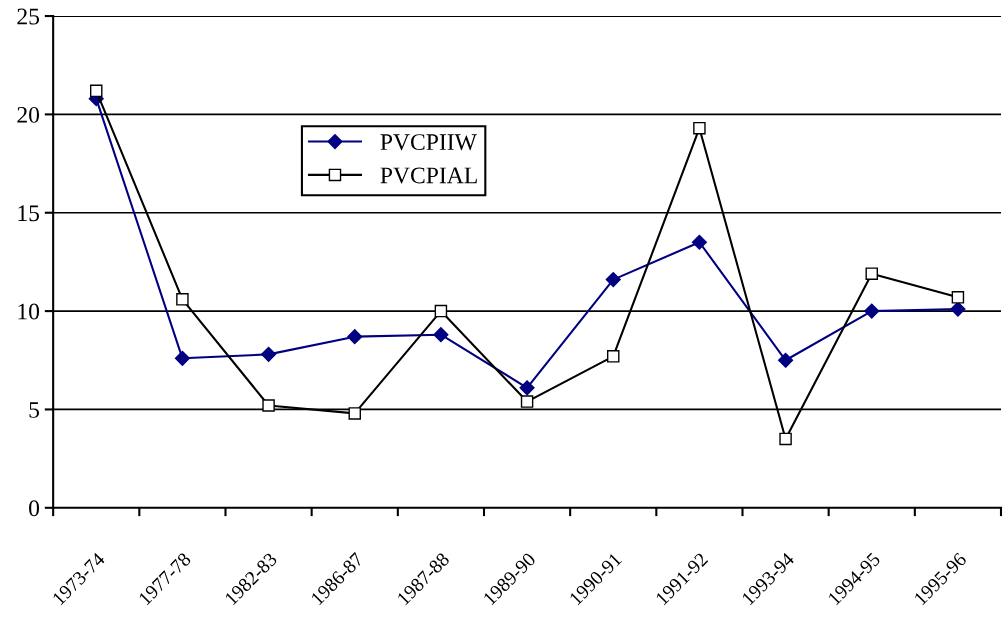 This screenshot has width=1003, height=617. What do you see at coordinates (34, 410) in the screenshot?
I see `y-tick-label: 5` at bounding box center [34, 410].